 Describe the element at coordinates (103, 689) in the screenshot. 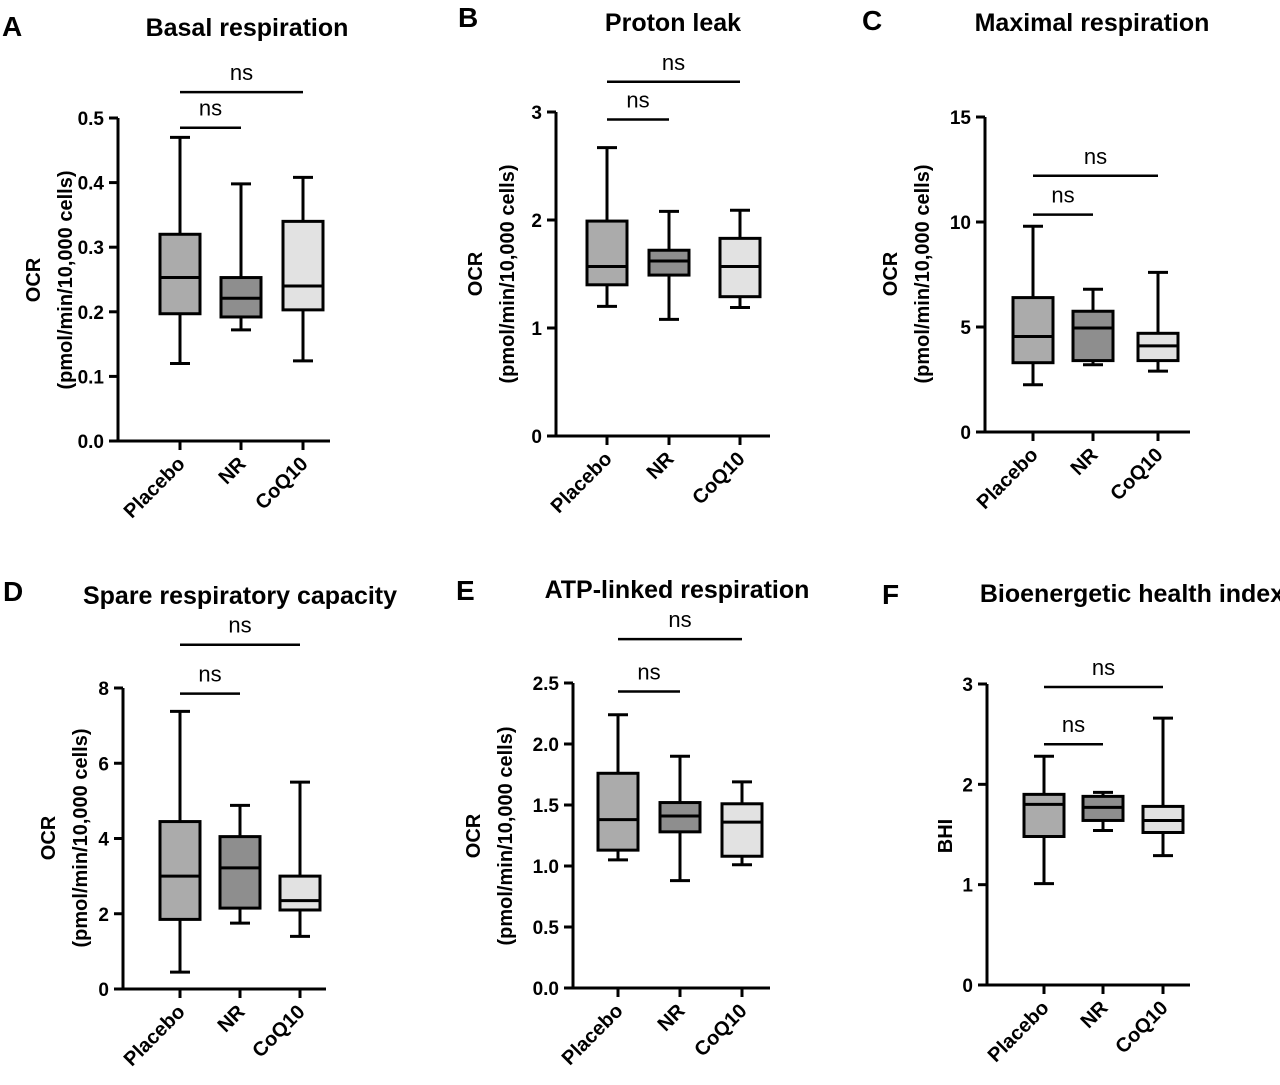

I see `y-tick-label: 8` at that location.